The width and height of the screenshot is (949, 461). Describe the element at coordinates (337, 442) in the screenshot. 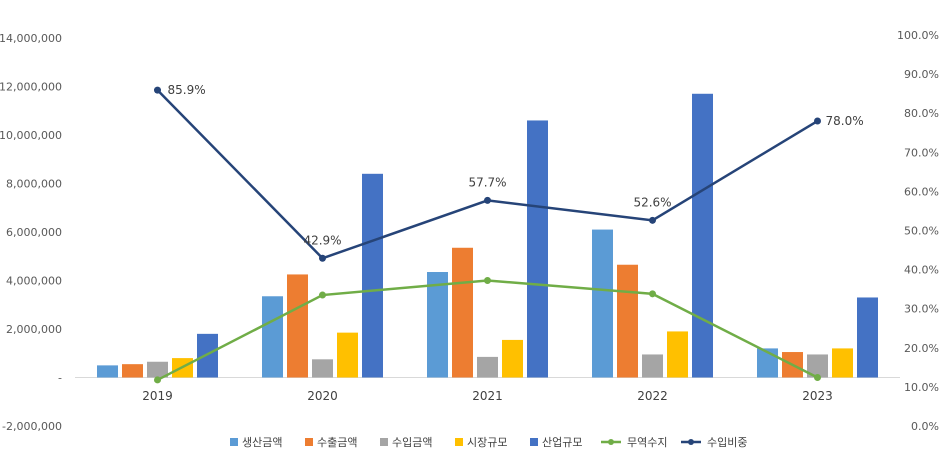

I see `legend-label: 수출금액` at that location.